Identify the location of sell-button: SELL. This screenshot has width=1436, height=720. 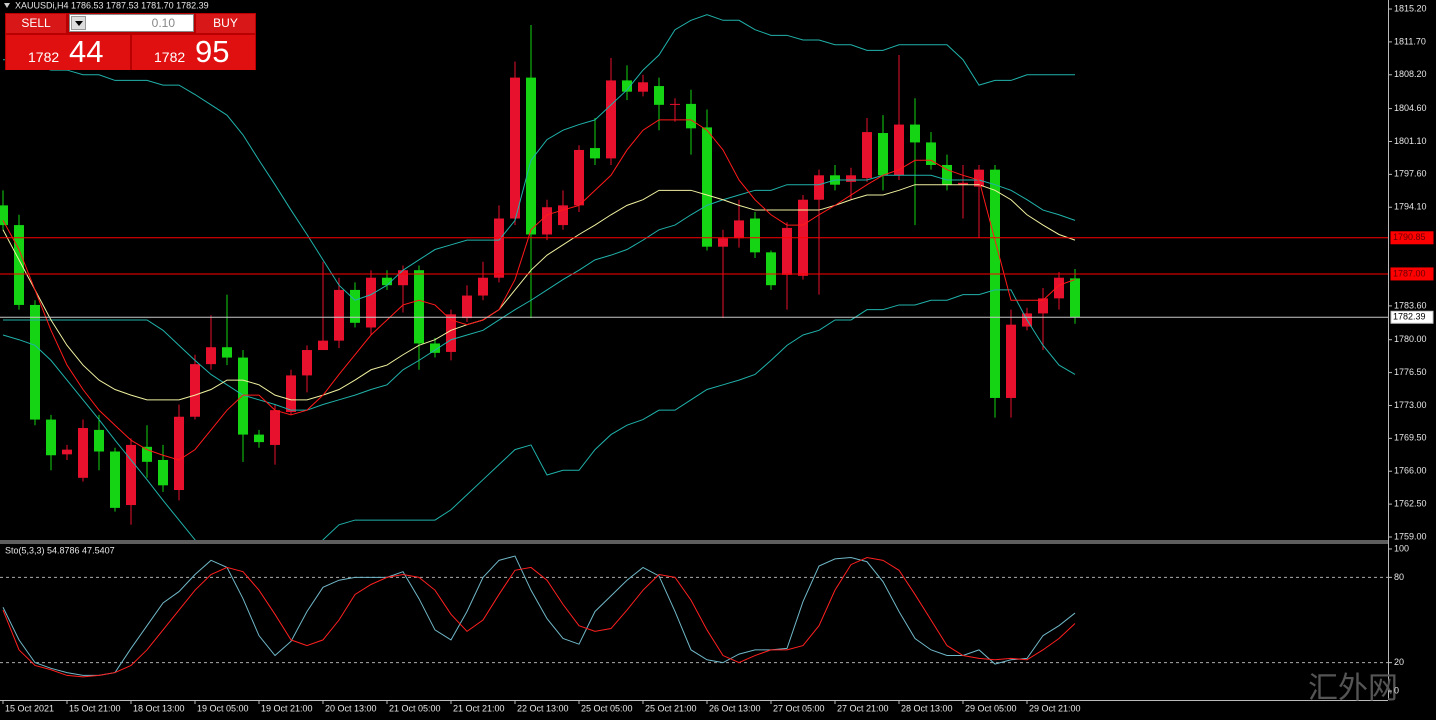
(36, 23).